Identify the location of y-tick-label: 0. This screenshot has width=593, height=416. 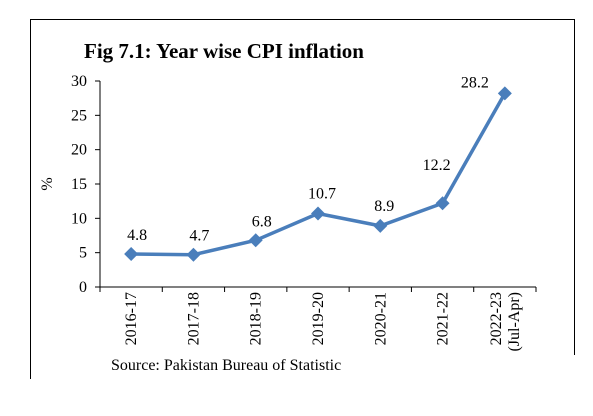
(83, 287).